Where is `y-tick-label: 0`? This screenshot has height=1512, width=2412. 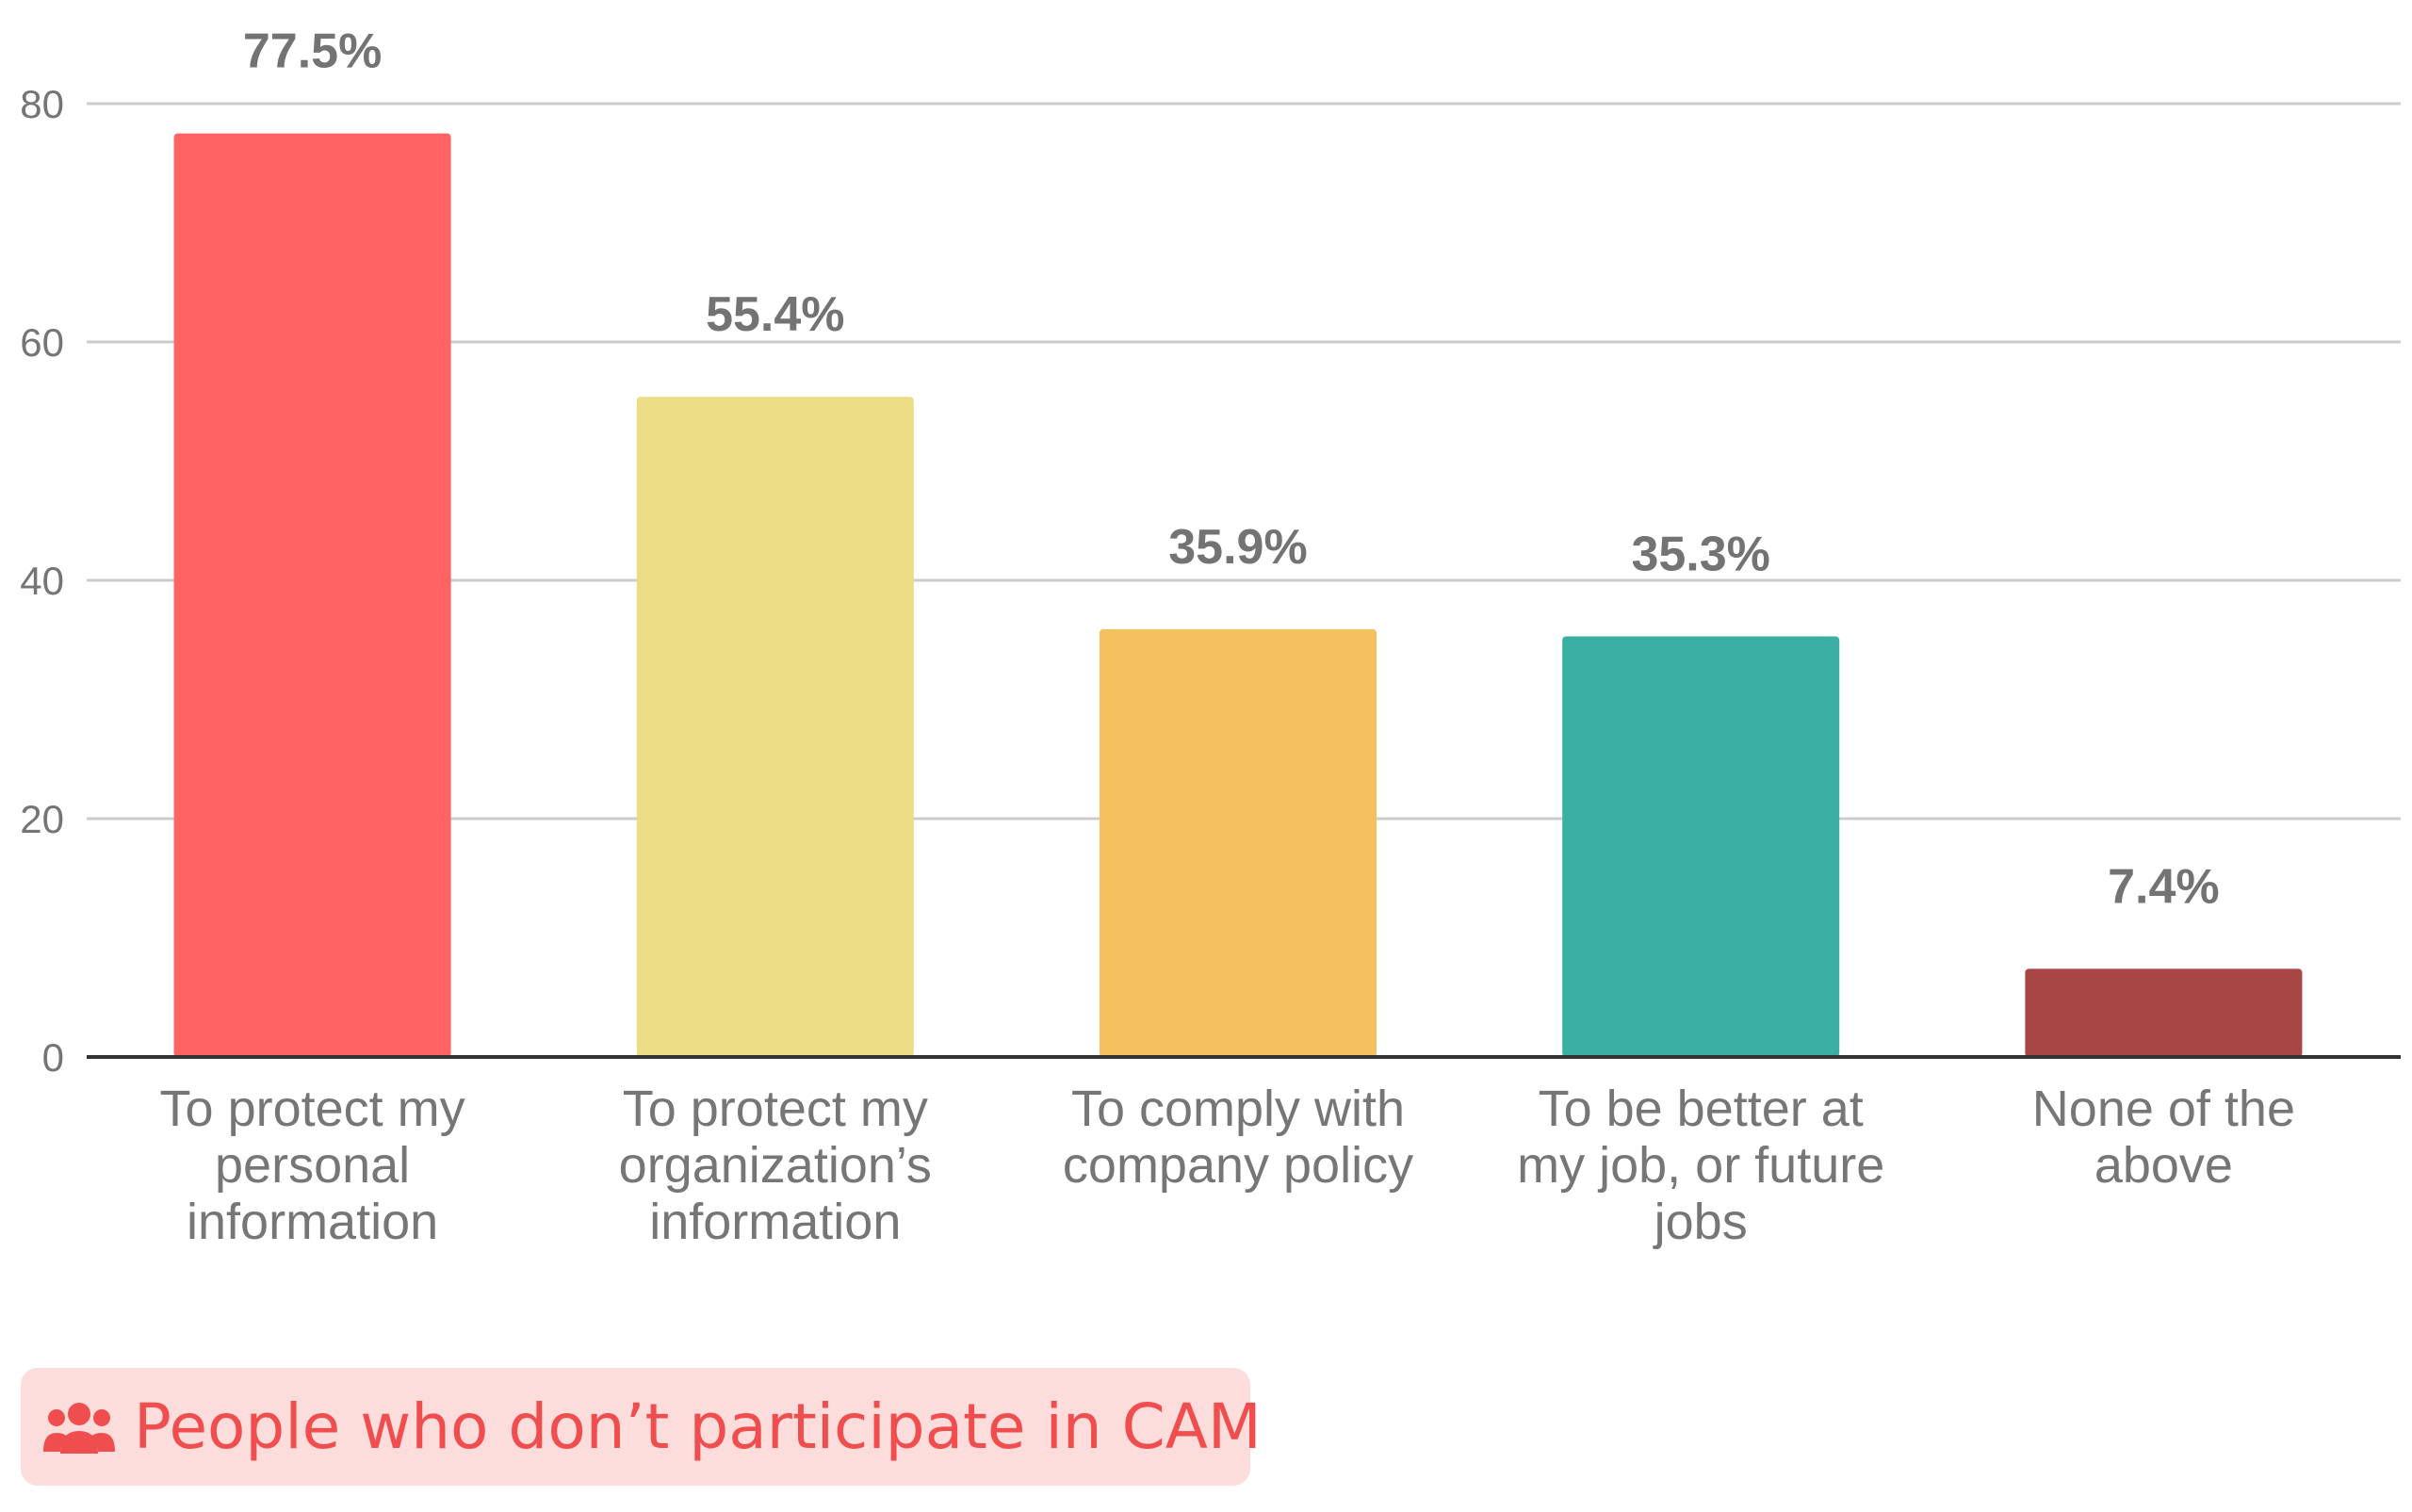 y-tick-label: 0 is located at coordinates (53, 1057).